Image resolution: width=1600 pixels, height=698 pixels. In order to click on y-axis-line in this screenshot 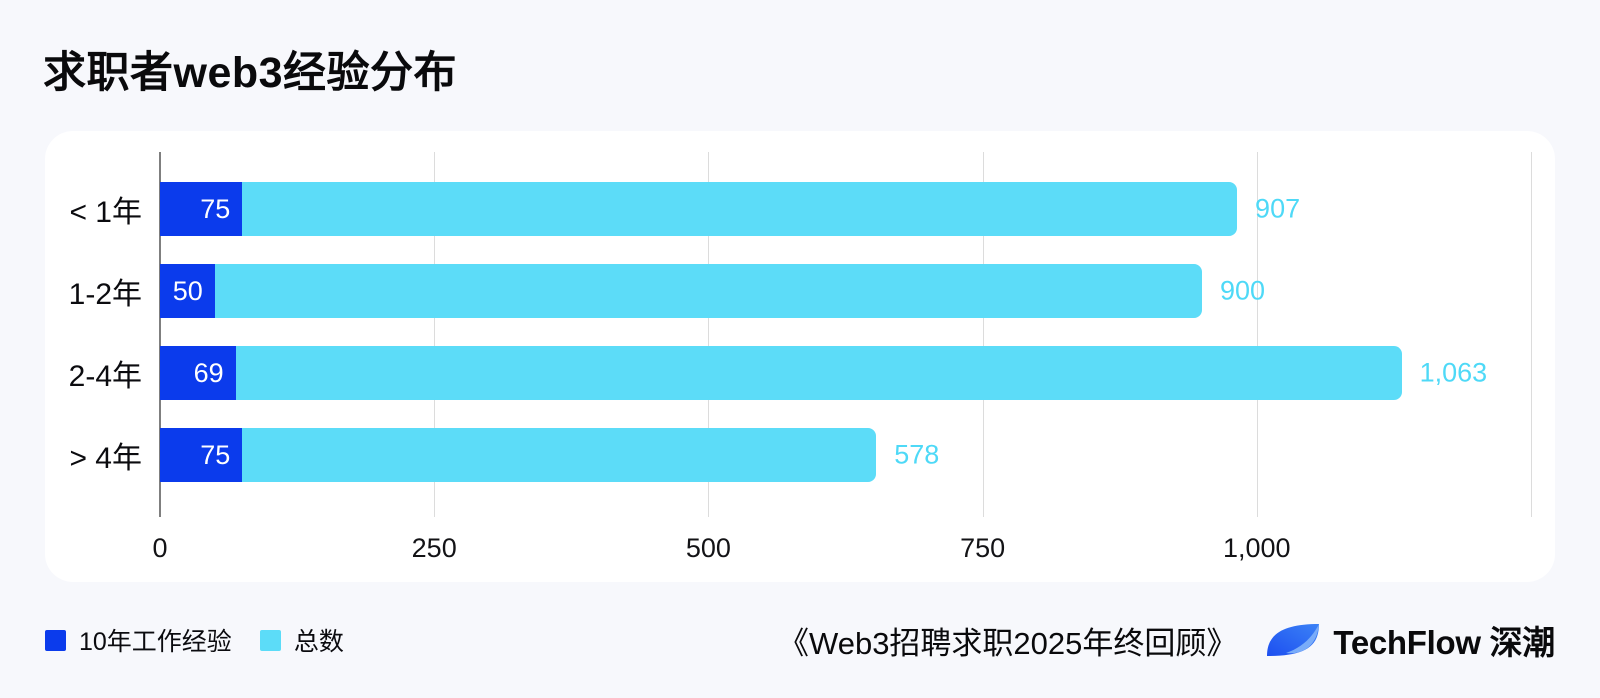, I will do `click(160, 334)`.